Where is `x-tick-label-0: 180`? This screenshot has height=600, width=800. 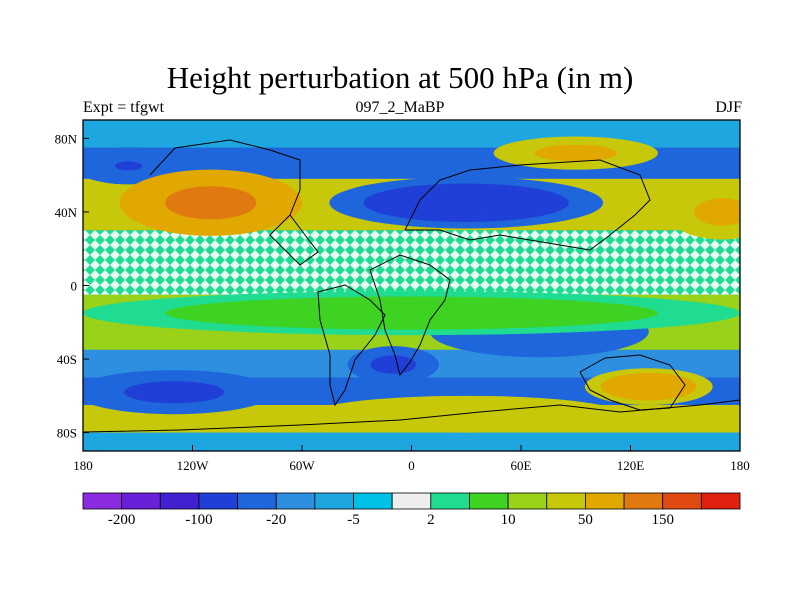 x-tick-label-0: 180 is located at coordinates (83, 465).